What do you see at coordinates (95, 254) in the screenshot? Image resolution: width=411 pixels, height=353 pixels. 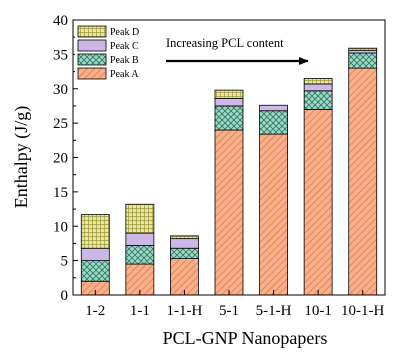 I see `bar-1-2-peak-c` at bounding box center [95, 254].